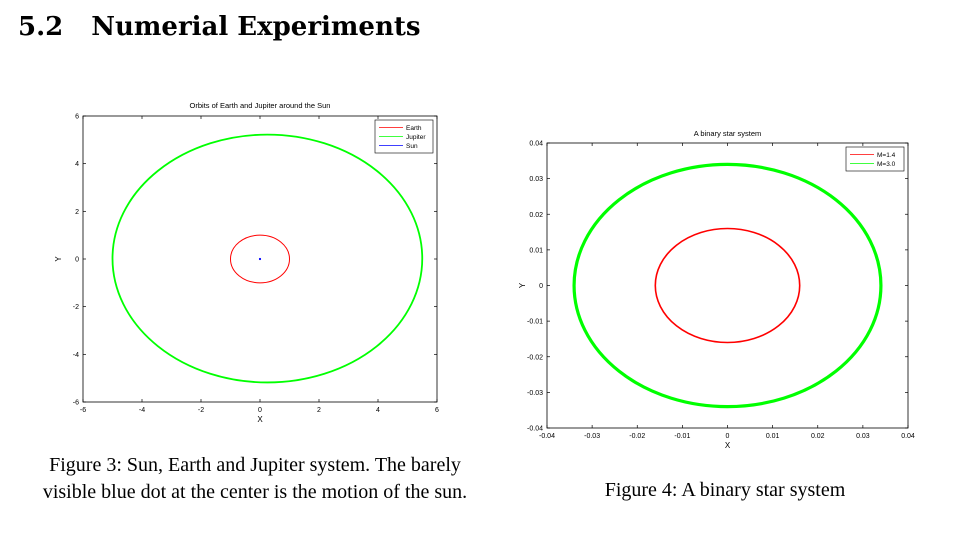 This screenshot has height=559, width=977. I want to click on x-tick-label: -0.02, so click(637, 436).